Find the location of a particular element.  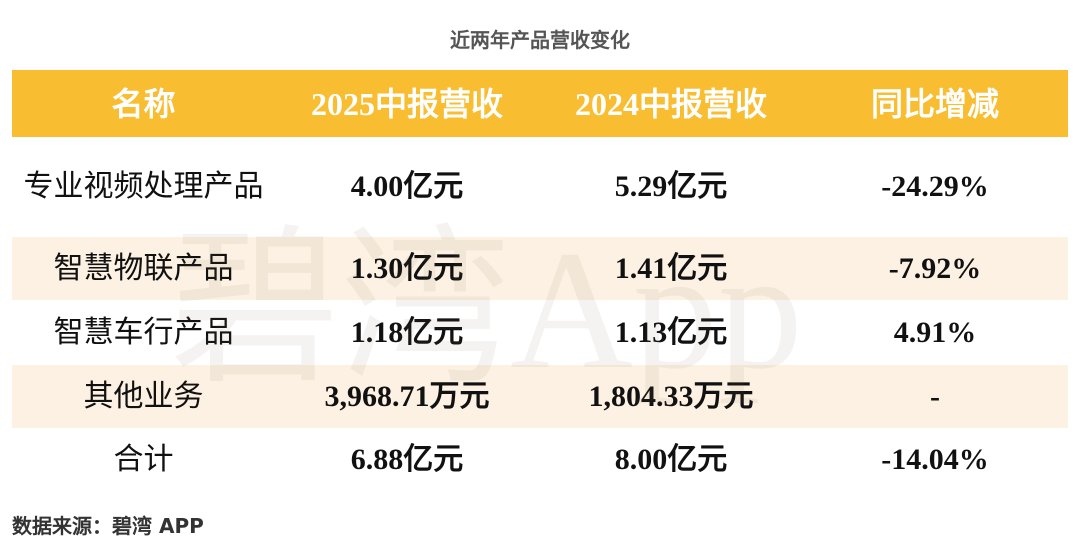

title: 近两年产品营收变化 is located at coordinates (540, 40).